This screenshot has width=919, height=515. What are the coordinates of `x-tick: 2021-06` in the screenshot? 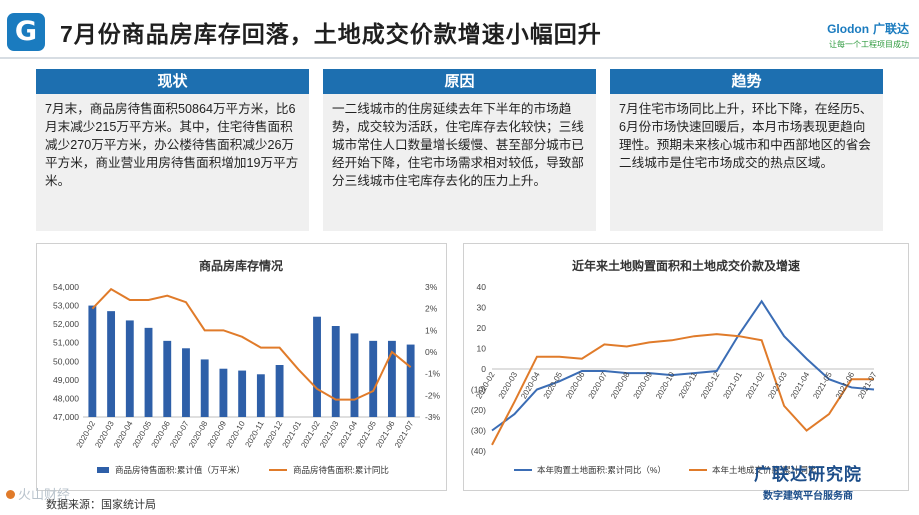 It's located at (845, 385).